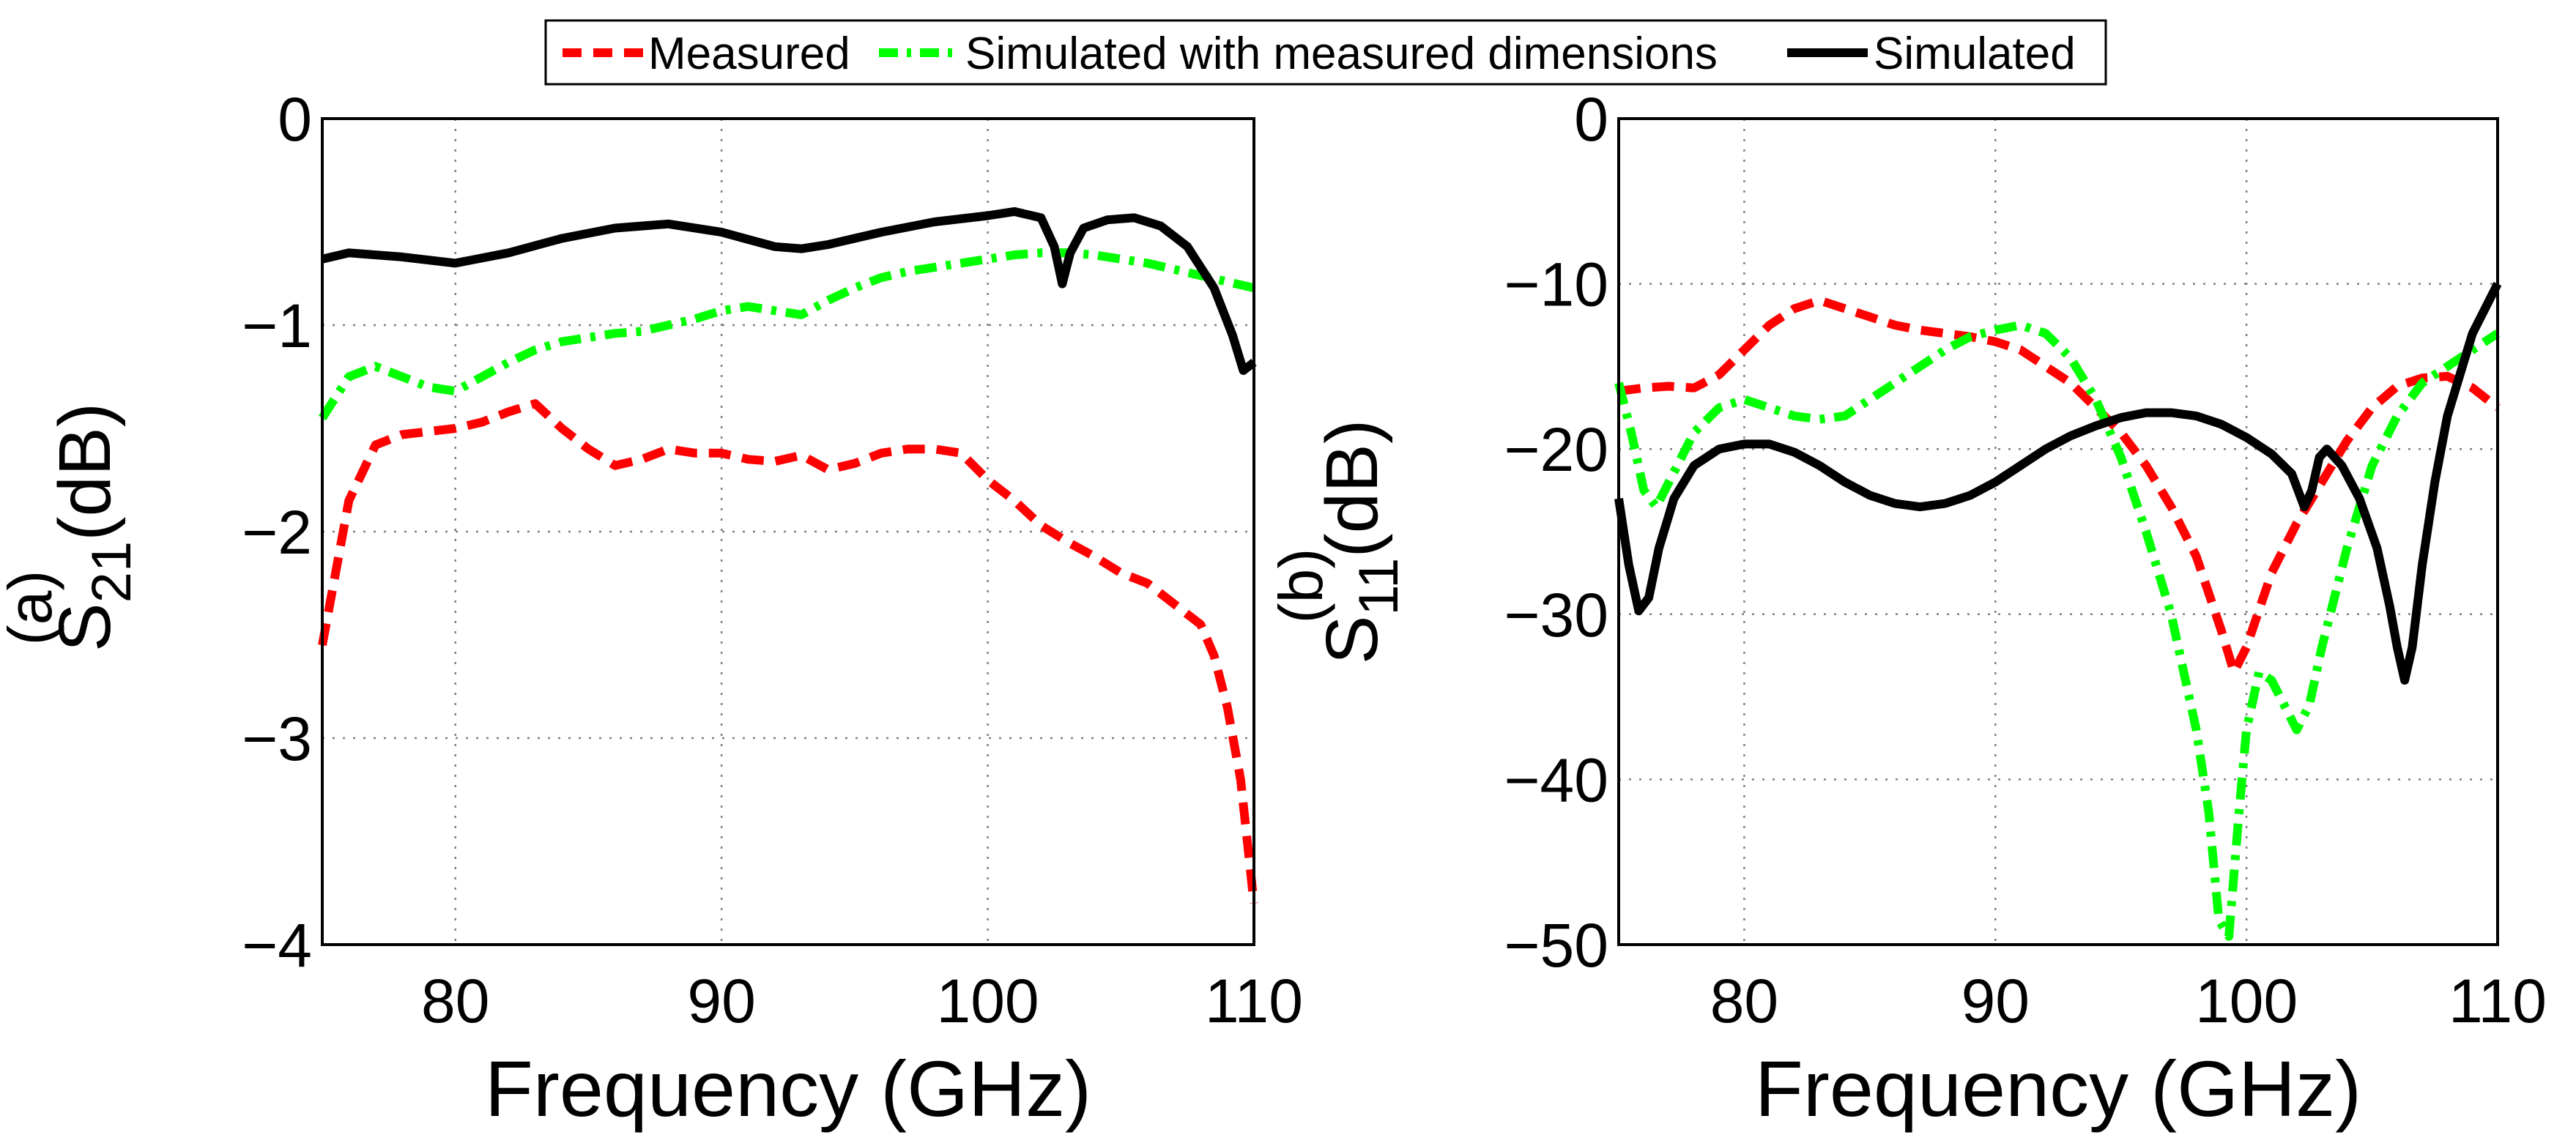 The width and height of the screenshot is (2576, 1135). What do you see at coordinates (295, 119) in the screenshot?
I see `y-tick-label-a-0: 0` at bounding box center [295, 119].